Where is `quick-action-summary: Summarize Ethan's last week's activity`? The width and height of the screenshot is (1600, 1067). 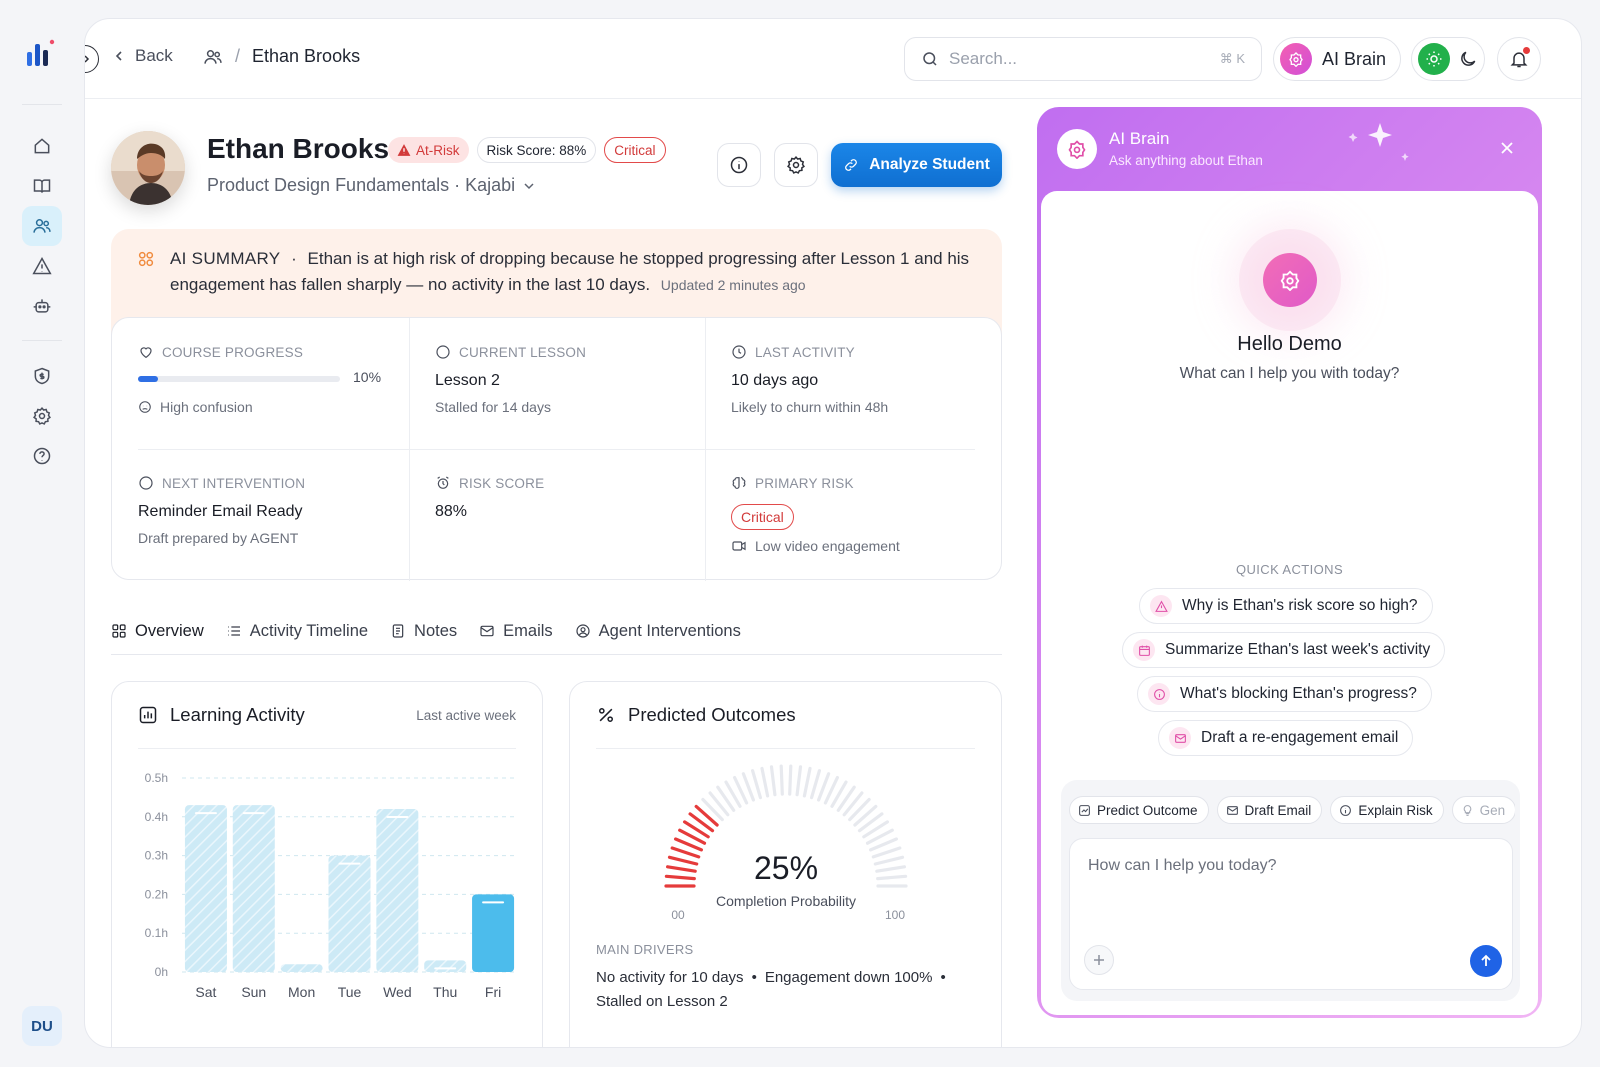 quick-action-summary: Summarize Ethan's last week's activity is located at coordinates (1284, 650).